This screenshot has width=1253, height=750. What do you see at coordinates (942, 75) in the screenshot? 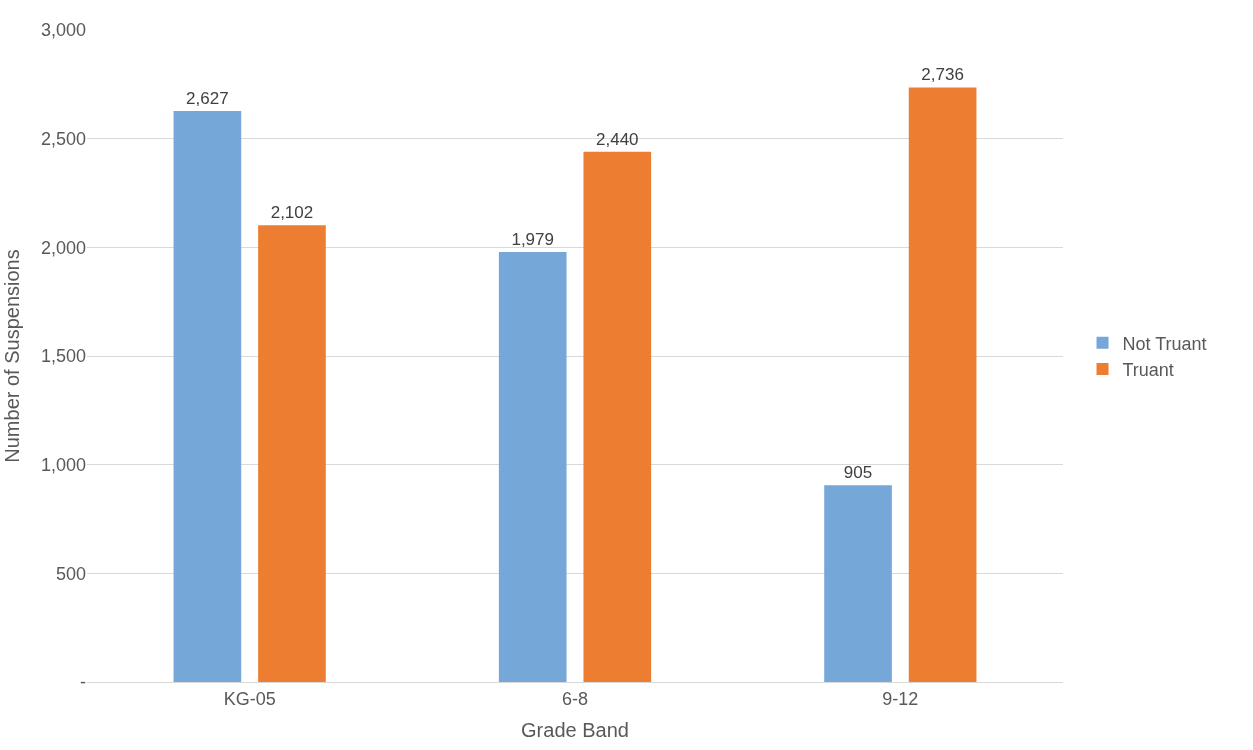
I see `data-label: 2,736` at bounding box center [942, 75].